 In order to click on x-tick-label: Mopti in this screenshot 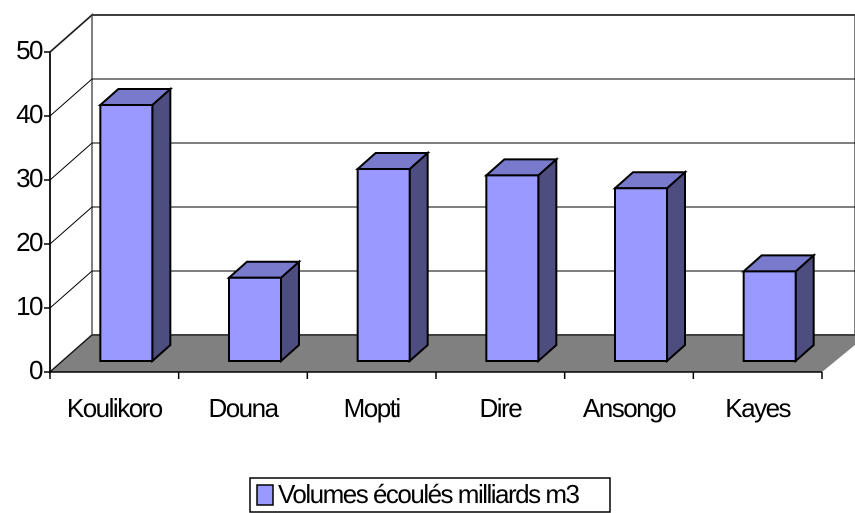, I will do `click(372, 408)`.